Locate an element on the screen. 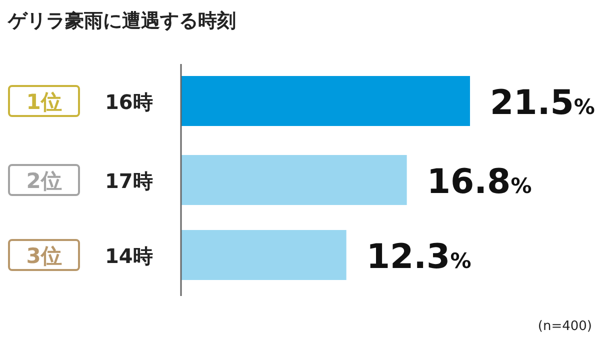 Image resolution: width=600 pixels, height=340 pixels. chart-title: ゲリラ豪雨に遭遇する時刻 is located at coordinates (121, 21).